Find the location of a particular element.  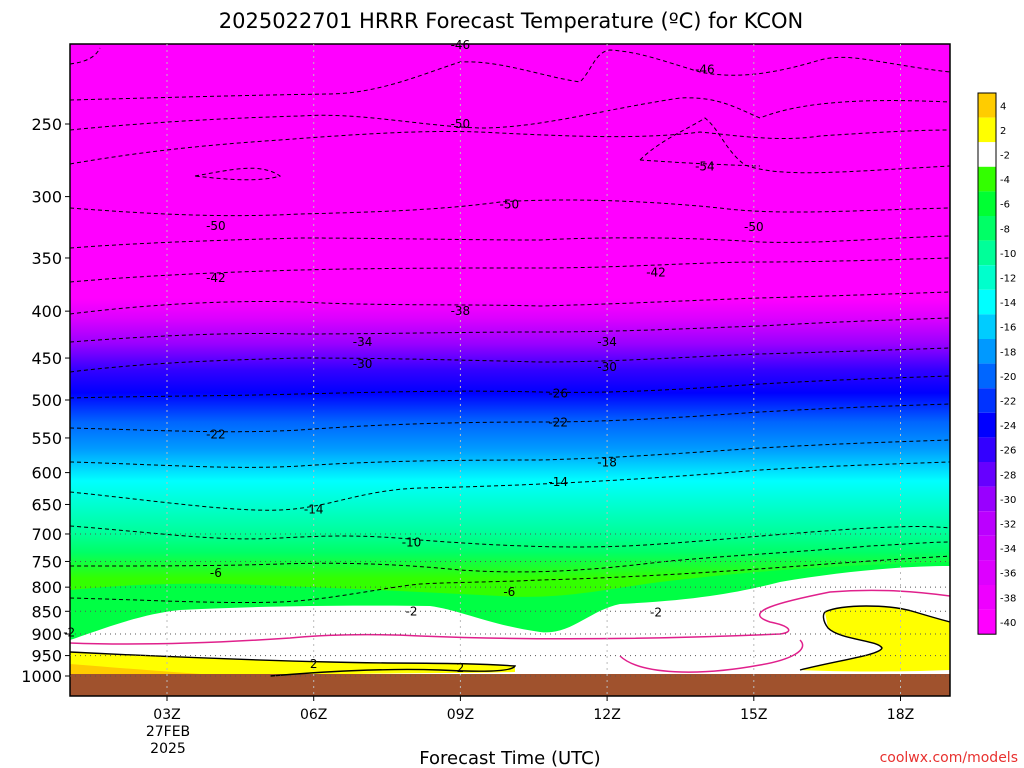

x-axis-ticks: 03Z 06Z 09Z 12Z 15Z 18Z is located at coordinates (533, 709).